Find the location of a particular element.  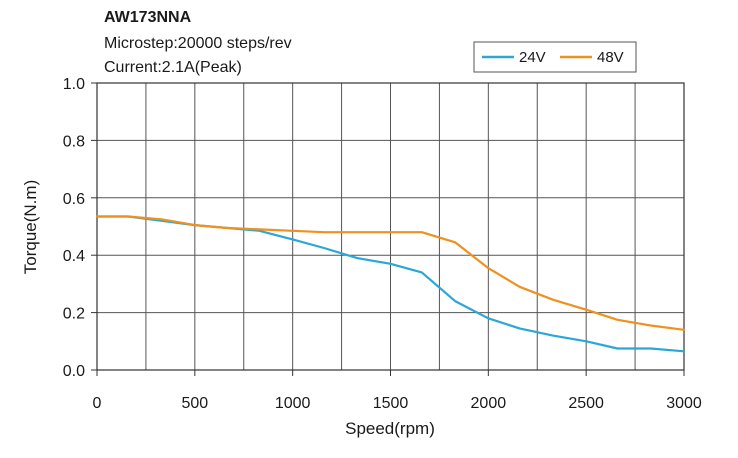

chart-title: AW173NNA is located at coordinates (148, 17).